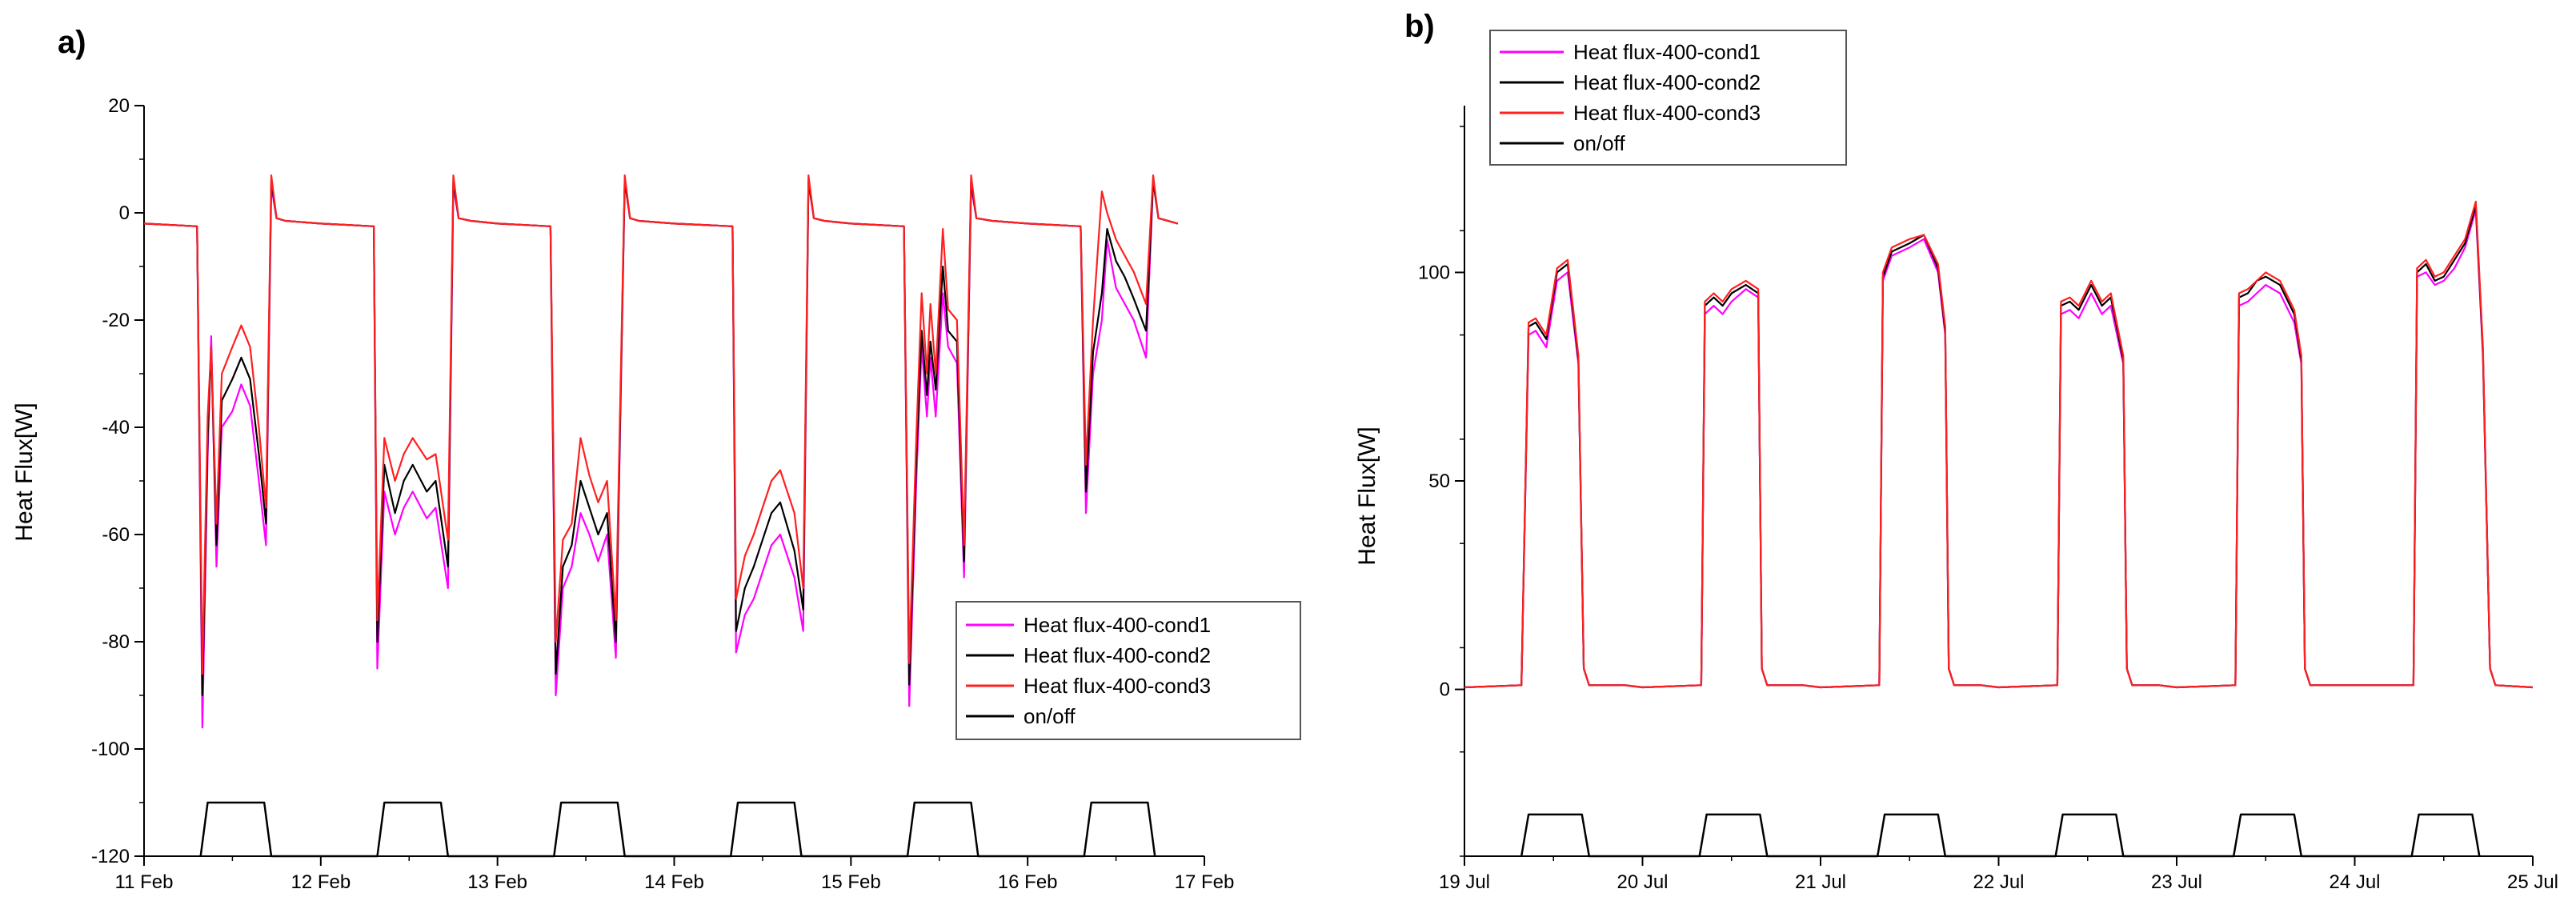 This screenshot has width=2576, height=909. Describe the element at coordinates (116, 320) in the screenshot. I see `panel-a-ytick-label: -20` at that location.